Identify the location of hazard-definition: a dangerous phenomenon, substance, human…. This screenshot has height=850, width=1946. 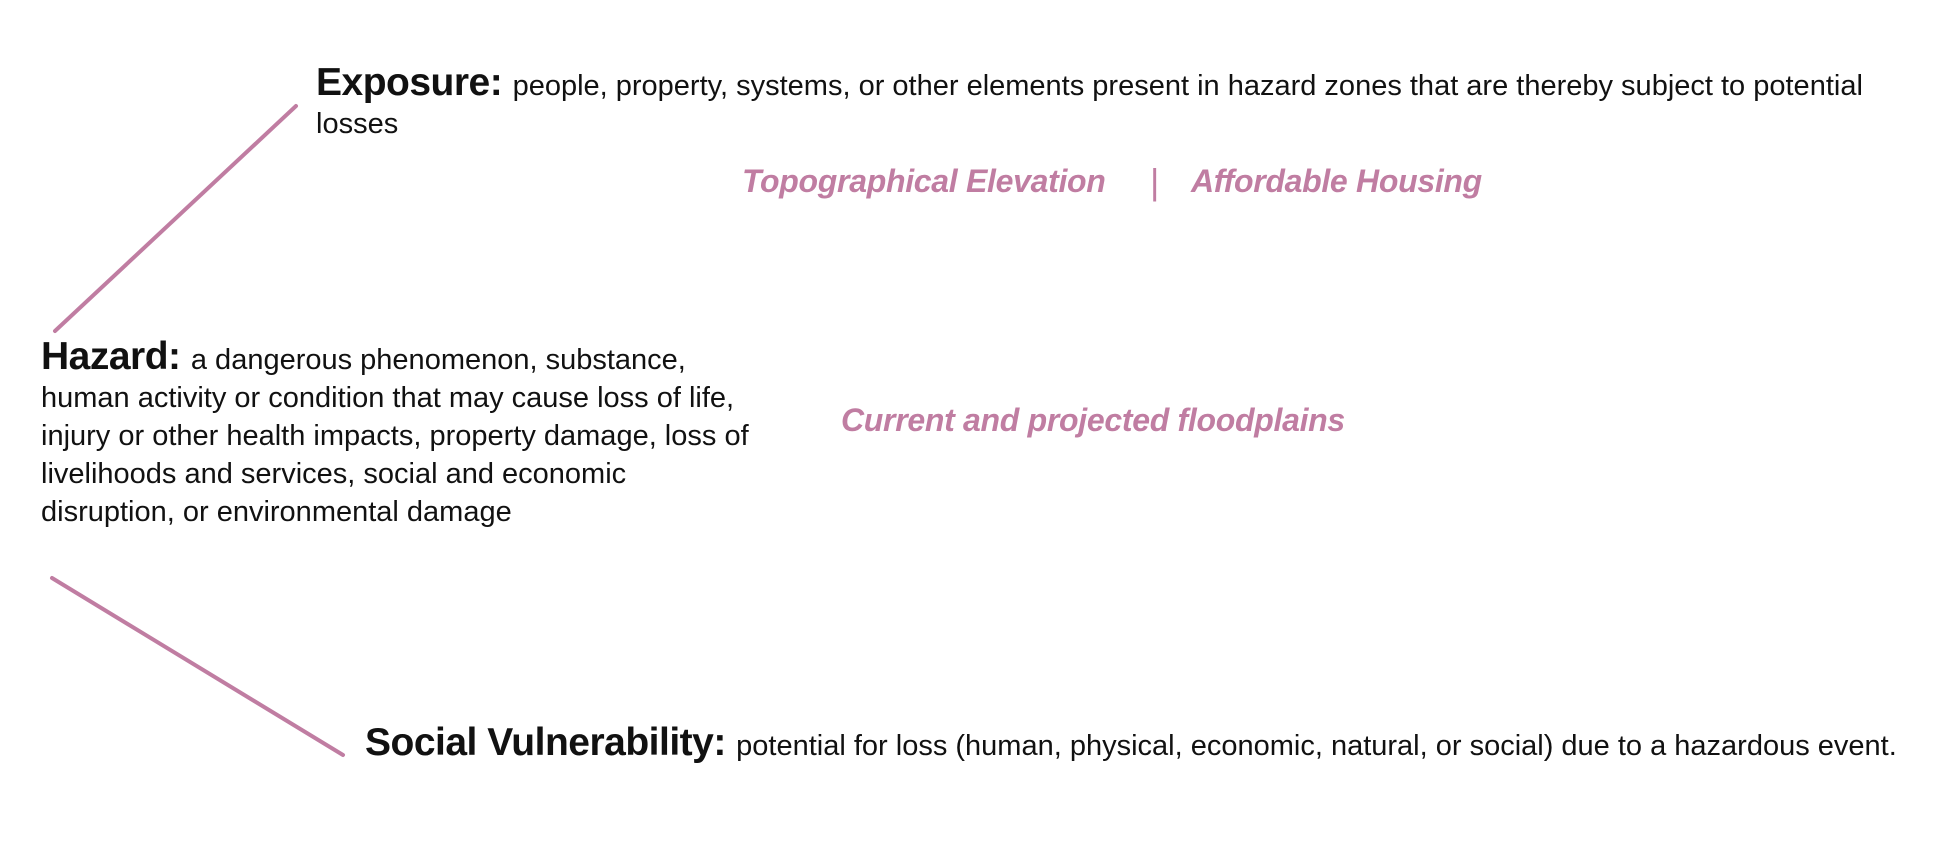
(395, 436).